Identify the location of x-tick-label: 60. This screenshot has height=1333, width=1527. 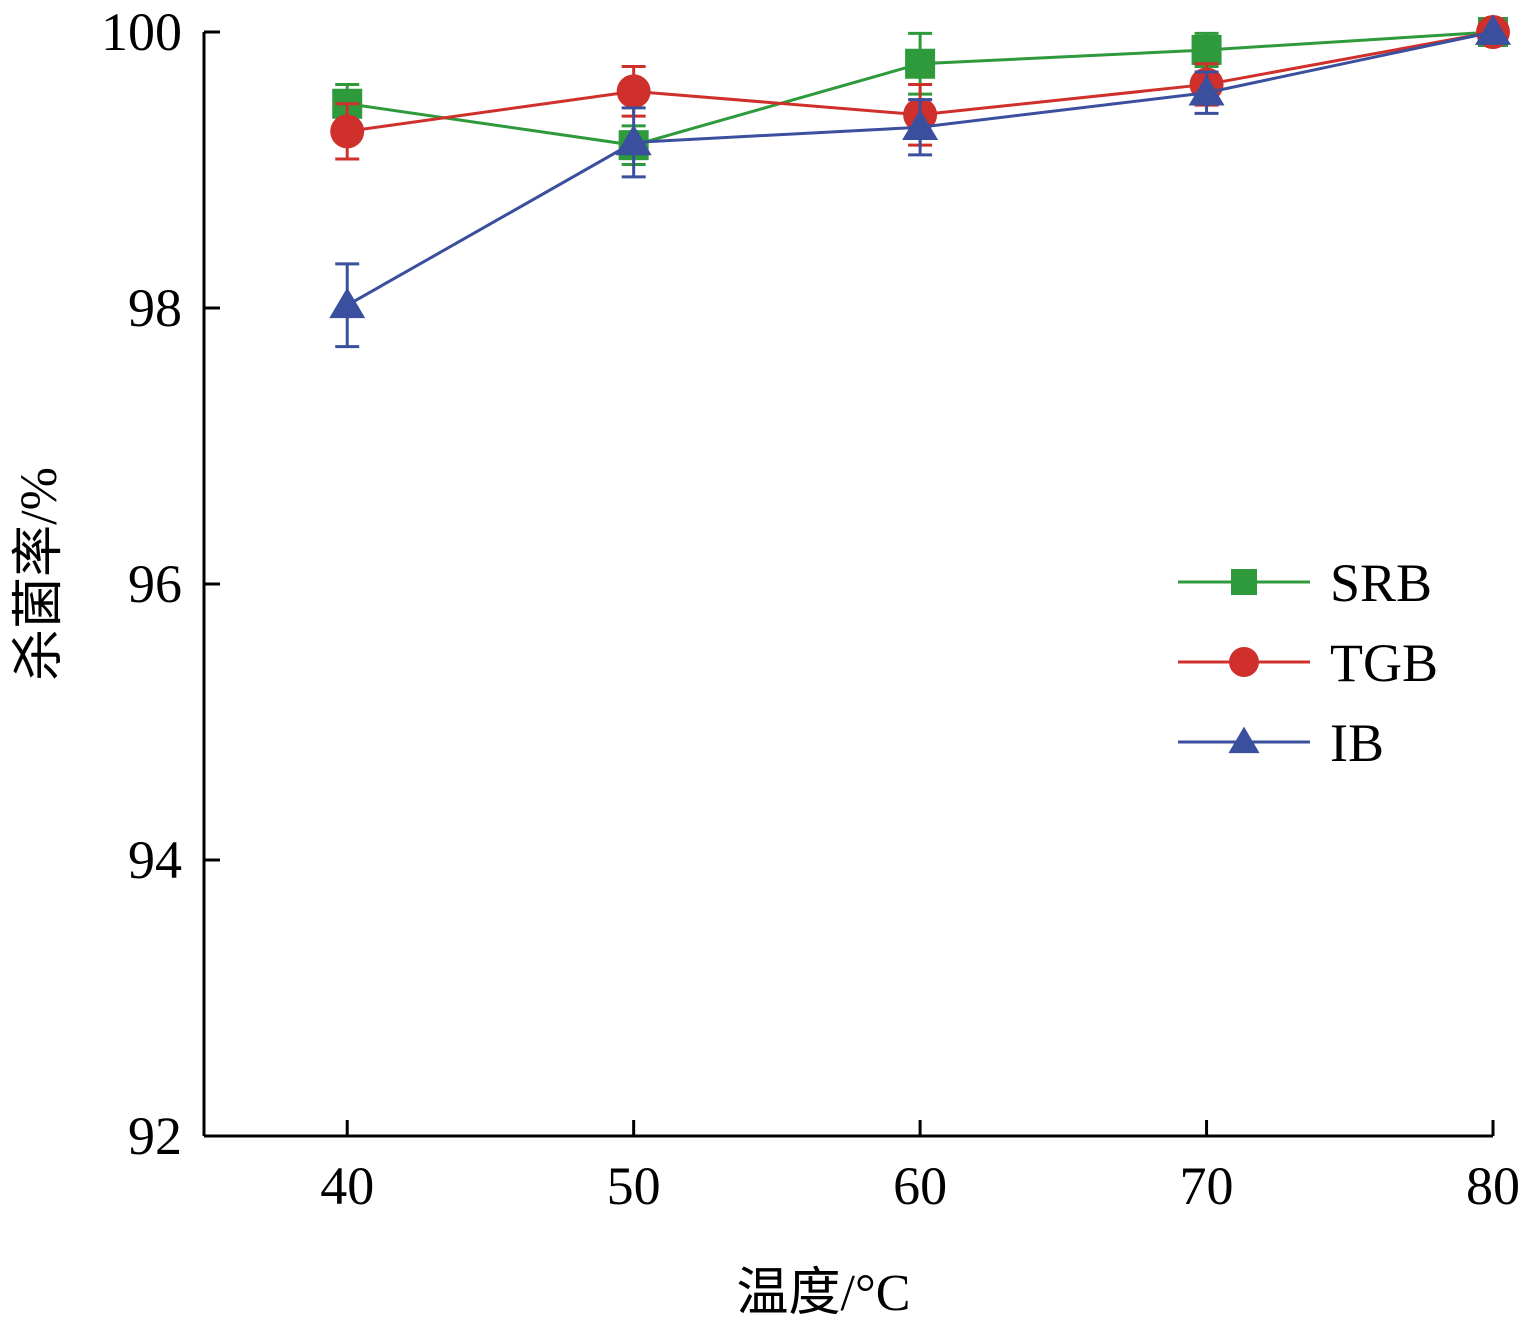
(920, 1186).